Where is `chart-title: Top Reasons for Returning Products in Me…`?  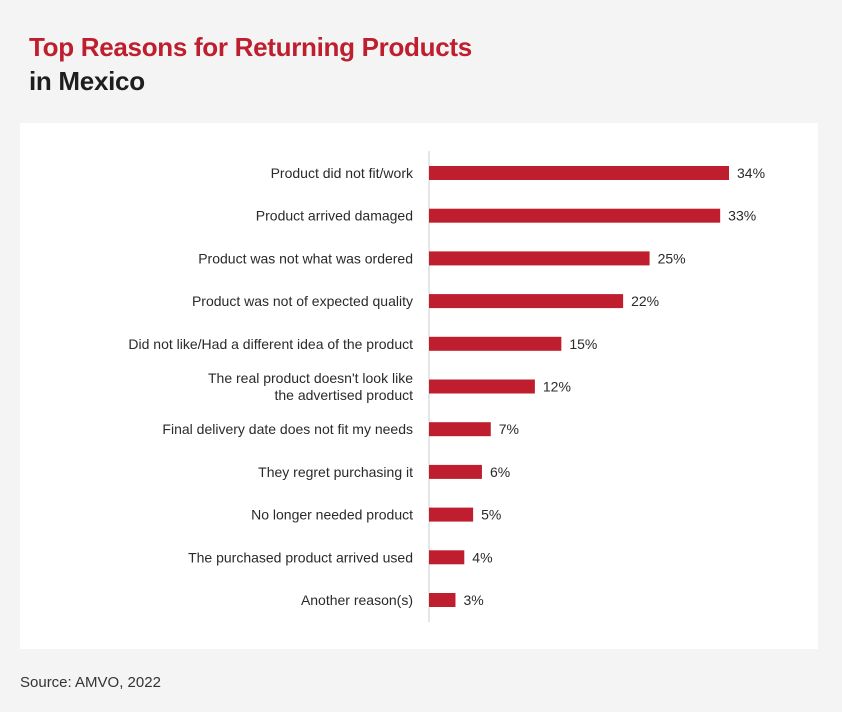 chart-title: Top Reasons for Returning Products in Me… is located at coordinates (250, 64).